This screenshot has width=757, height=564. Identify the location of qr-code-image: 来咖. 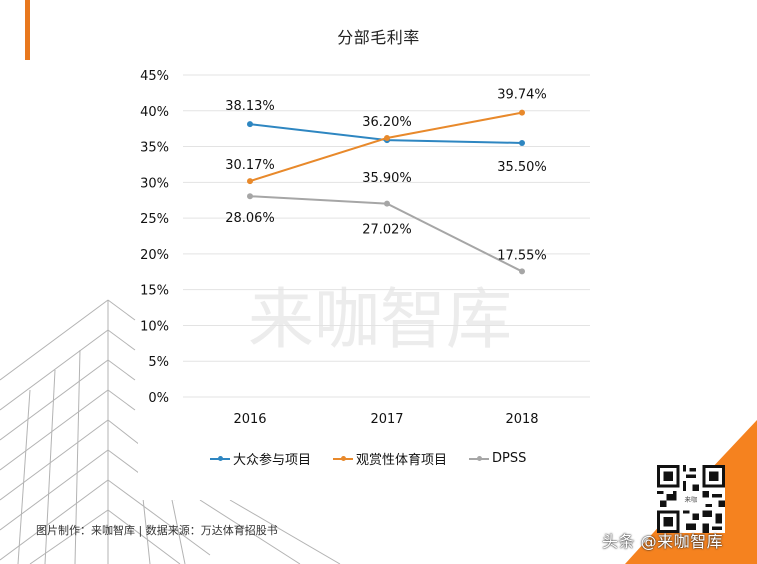
(691, 499).